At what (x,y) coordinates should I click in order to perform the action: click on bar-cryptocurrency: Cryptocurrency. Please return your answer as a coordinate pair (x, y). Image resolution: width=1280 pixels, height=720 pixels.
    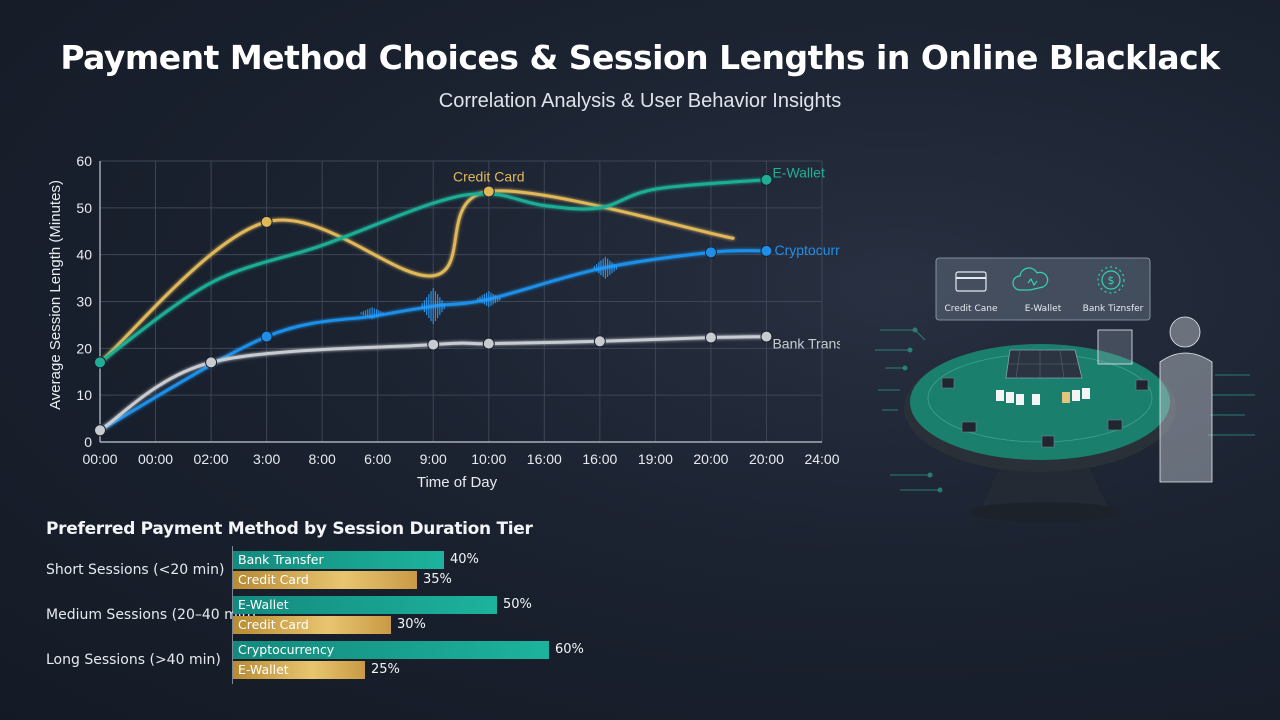
    Looking at the image, I should click on (391, 650).